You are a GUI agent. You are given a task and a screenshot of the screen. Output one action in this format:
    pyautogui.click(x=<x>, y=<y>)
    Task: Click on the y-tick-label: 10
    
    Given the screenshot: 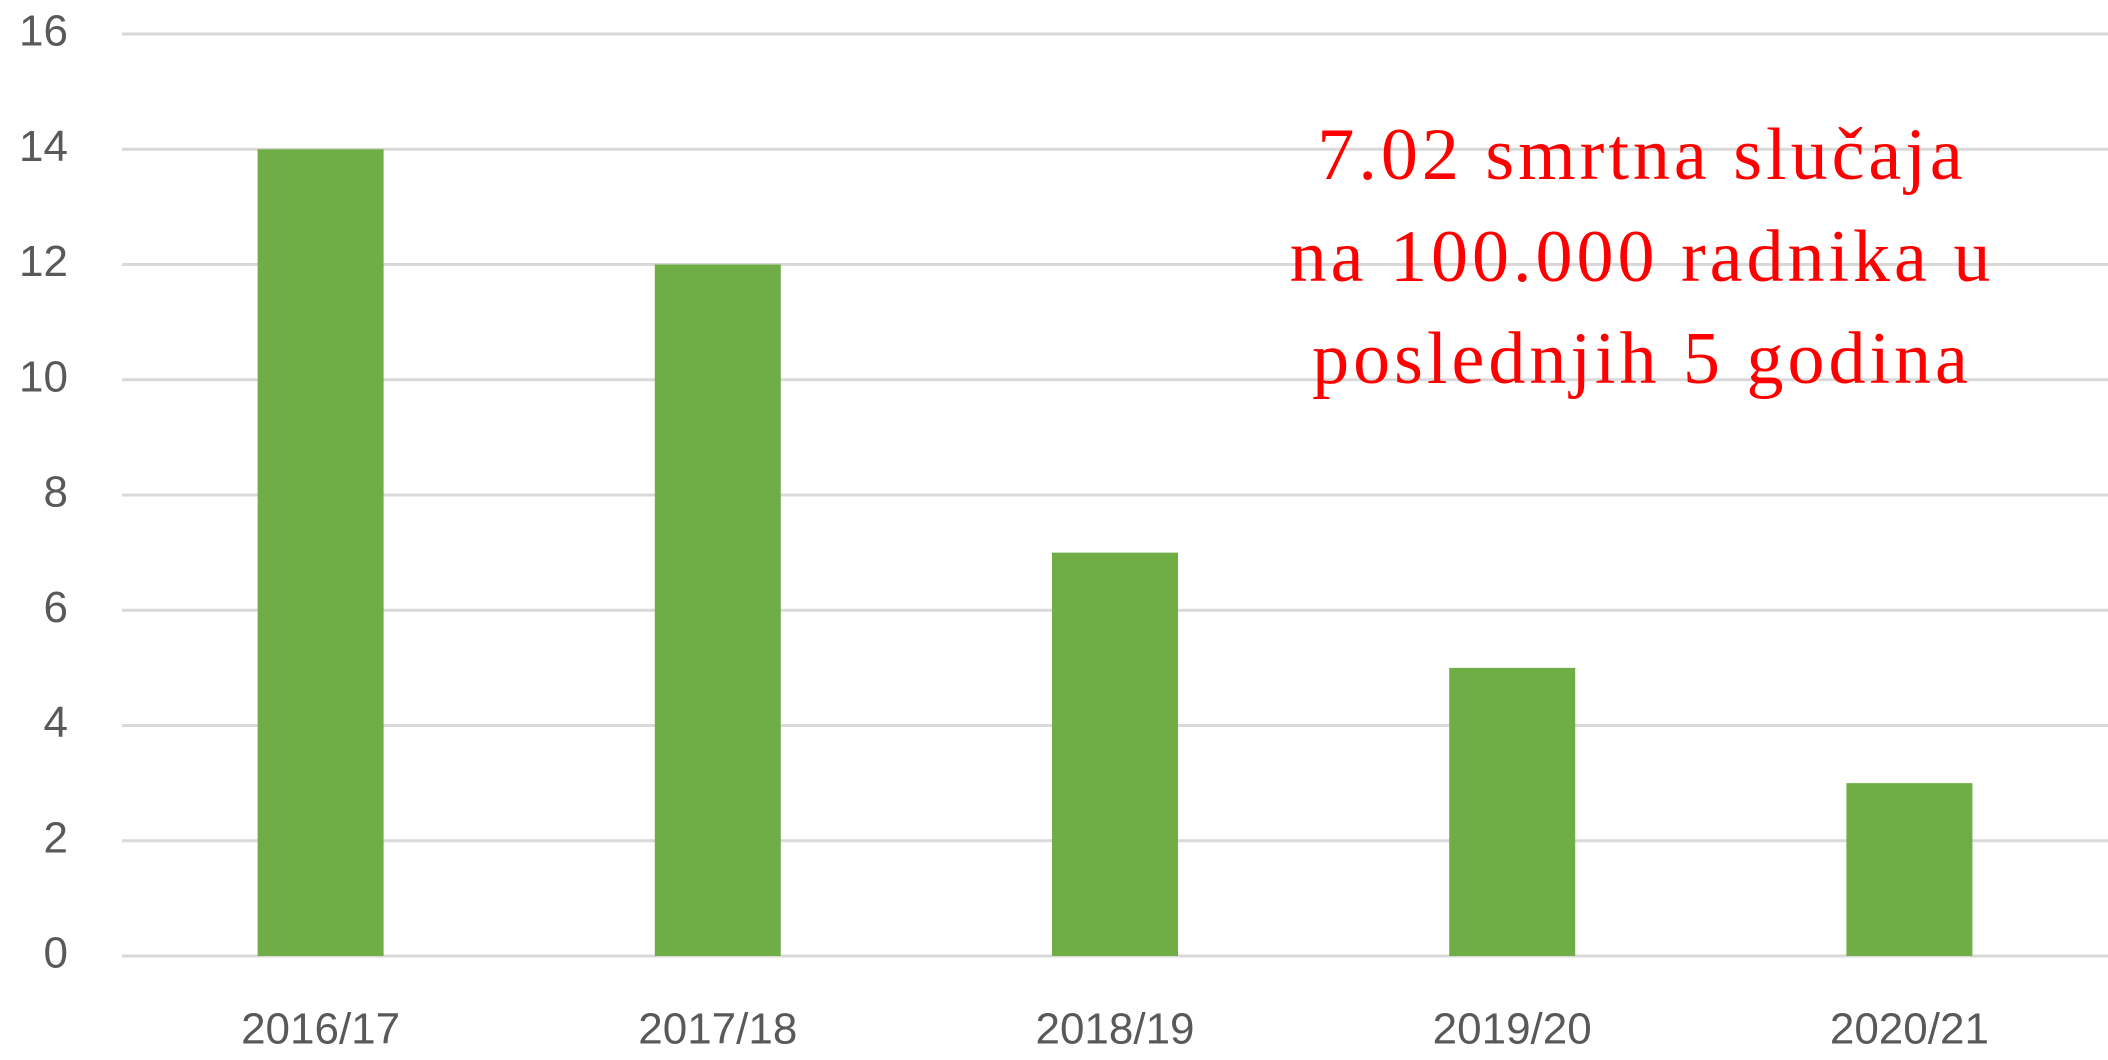 What is the action you would take?
    pyautogui.click(x=43, y=376)
    